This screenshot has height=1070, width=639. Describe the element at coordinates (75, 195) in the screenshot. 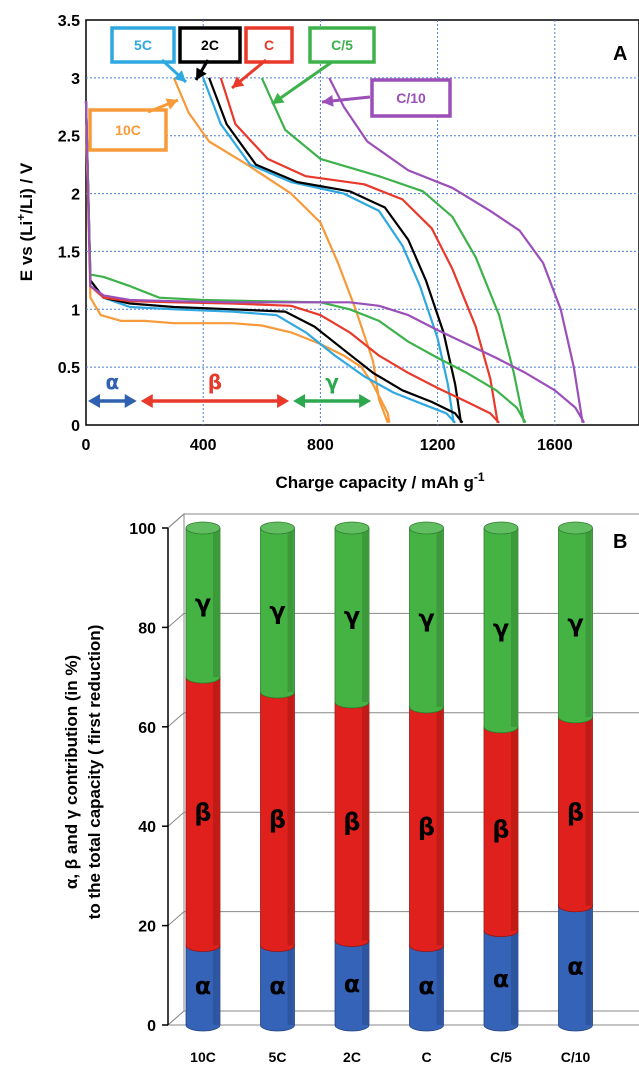

I see `y-tick-label: 2` at that location.